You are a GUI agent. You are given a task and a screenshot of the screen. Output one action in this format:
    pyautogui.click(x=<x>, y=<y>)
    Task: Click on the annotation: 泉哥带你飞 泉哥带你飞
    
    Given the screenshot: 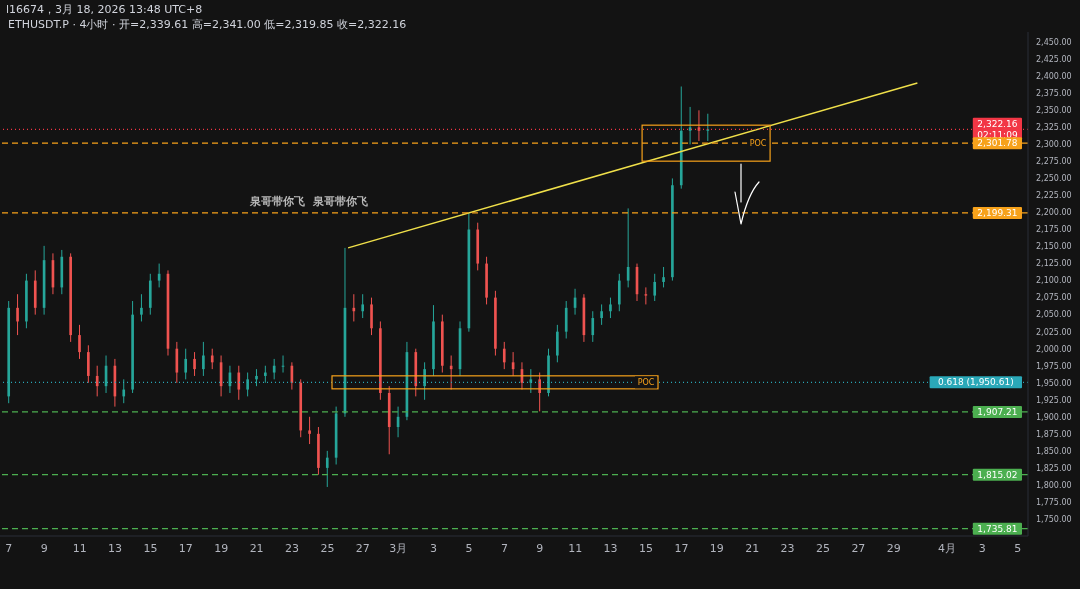 What is the action you would take?
    pyautogui.click(x=309, y=201)
    